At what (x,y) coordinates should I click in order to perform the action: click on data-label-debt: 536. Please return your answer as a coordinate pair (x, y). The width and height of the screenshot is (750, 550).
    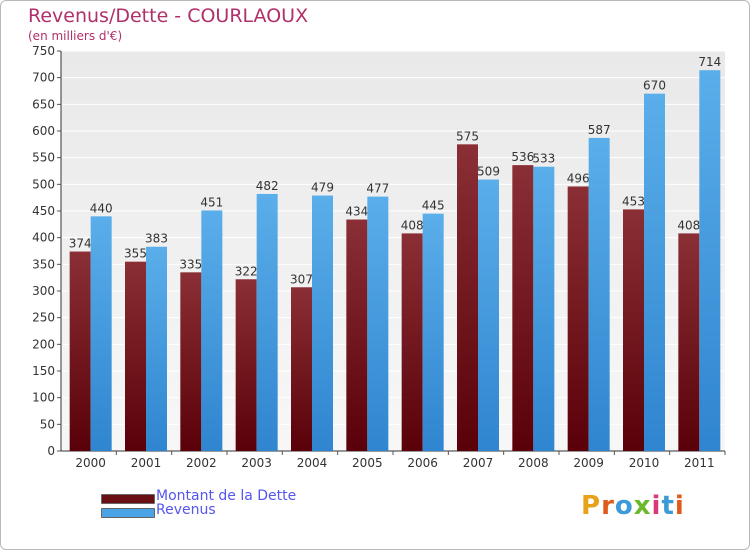
    Looking at the image, I should click on (522, 157).